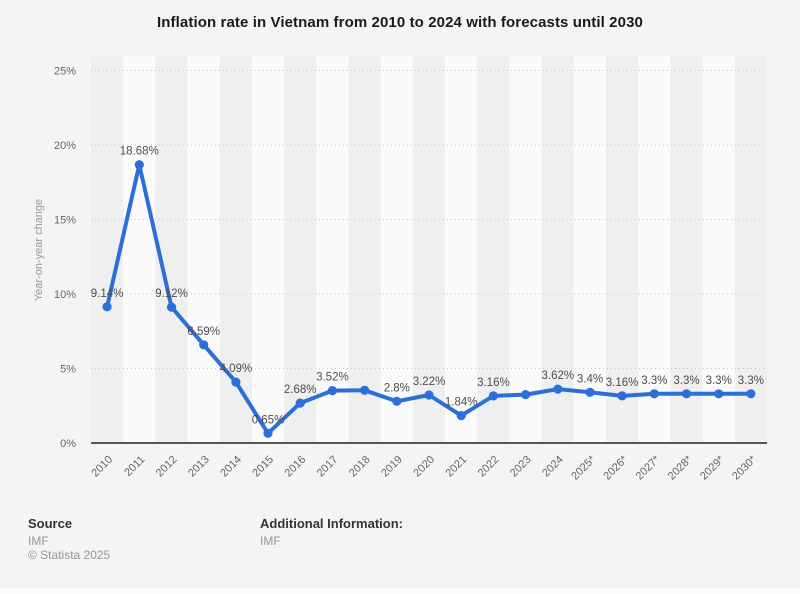 The width and height of the screenshot is (800, 594). What do you see at coordinates (199, 467) in the screenshot?
I see `x-tick-label: 2013` at bounding box center [199, 467].